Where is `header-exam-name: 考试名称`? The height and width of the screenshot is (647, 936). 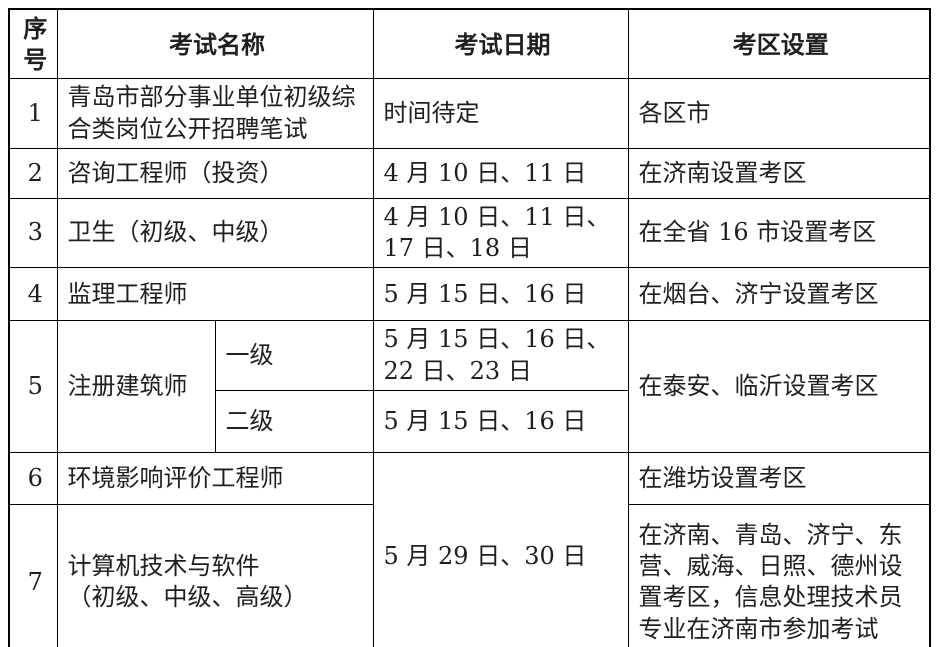
header-exam-name: 考试名称 is located at coordinates (215, 44).